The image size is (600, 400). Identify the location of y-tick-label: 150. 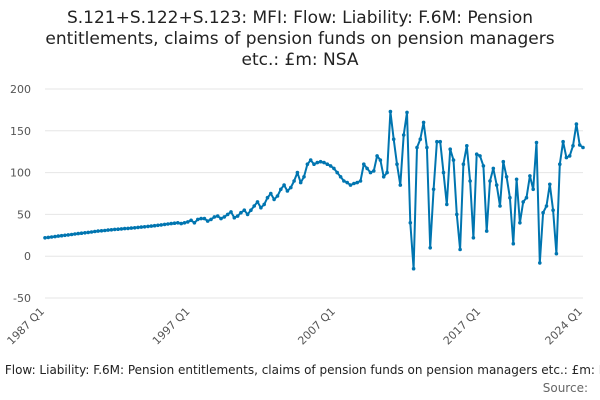
(20, 131).